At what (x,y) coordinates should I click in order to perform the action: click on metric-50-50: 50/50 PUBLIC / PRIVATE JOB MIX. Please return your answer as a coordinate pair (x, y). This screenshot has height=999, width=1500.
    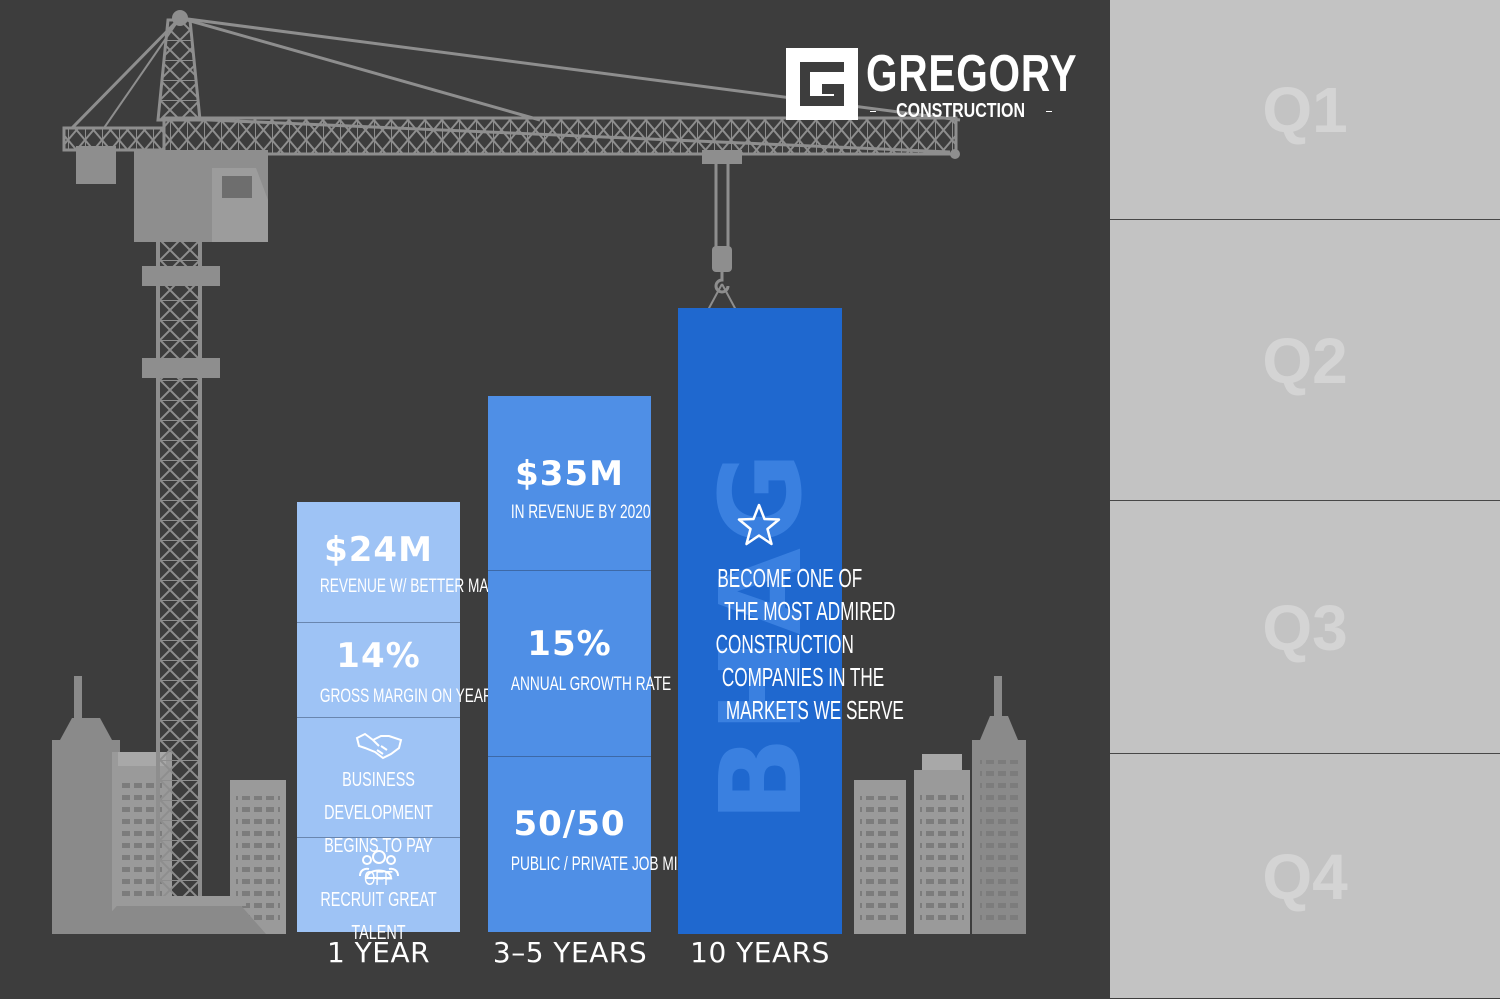
    Looking at the image, I should click on (587, 840).